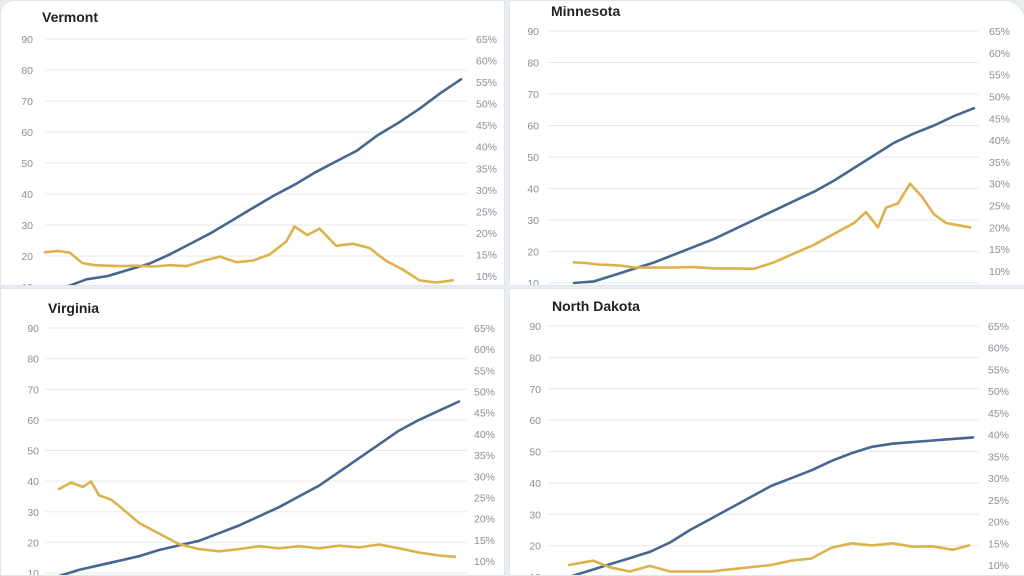 The image size is (1024, 576). What do you see at coordinates (586, 11) in the screenshot?
I see `chart-title: Minnesota` at bounding box center [586, 11].